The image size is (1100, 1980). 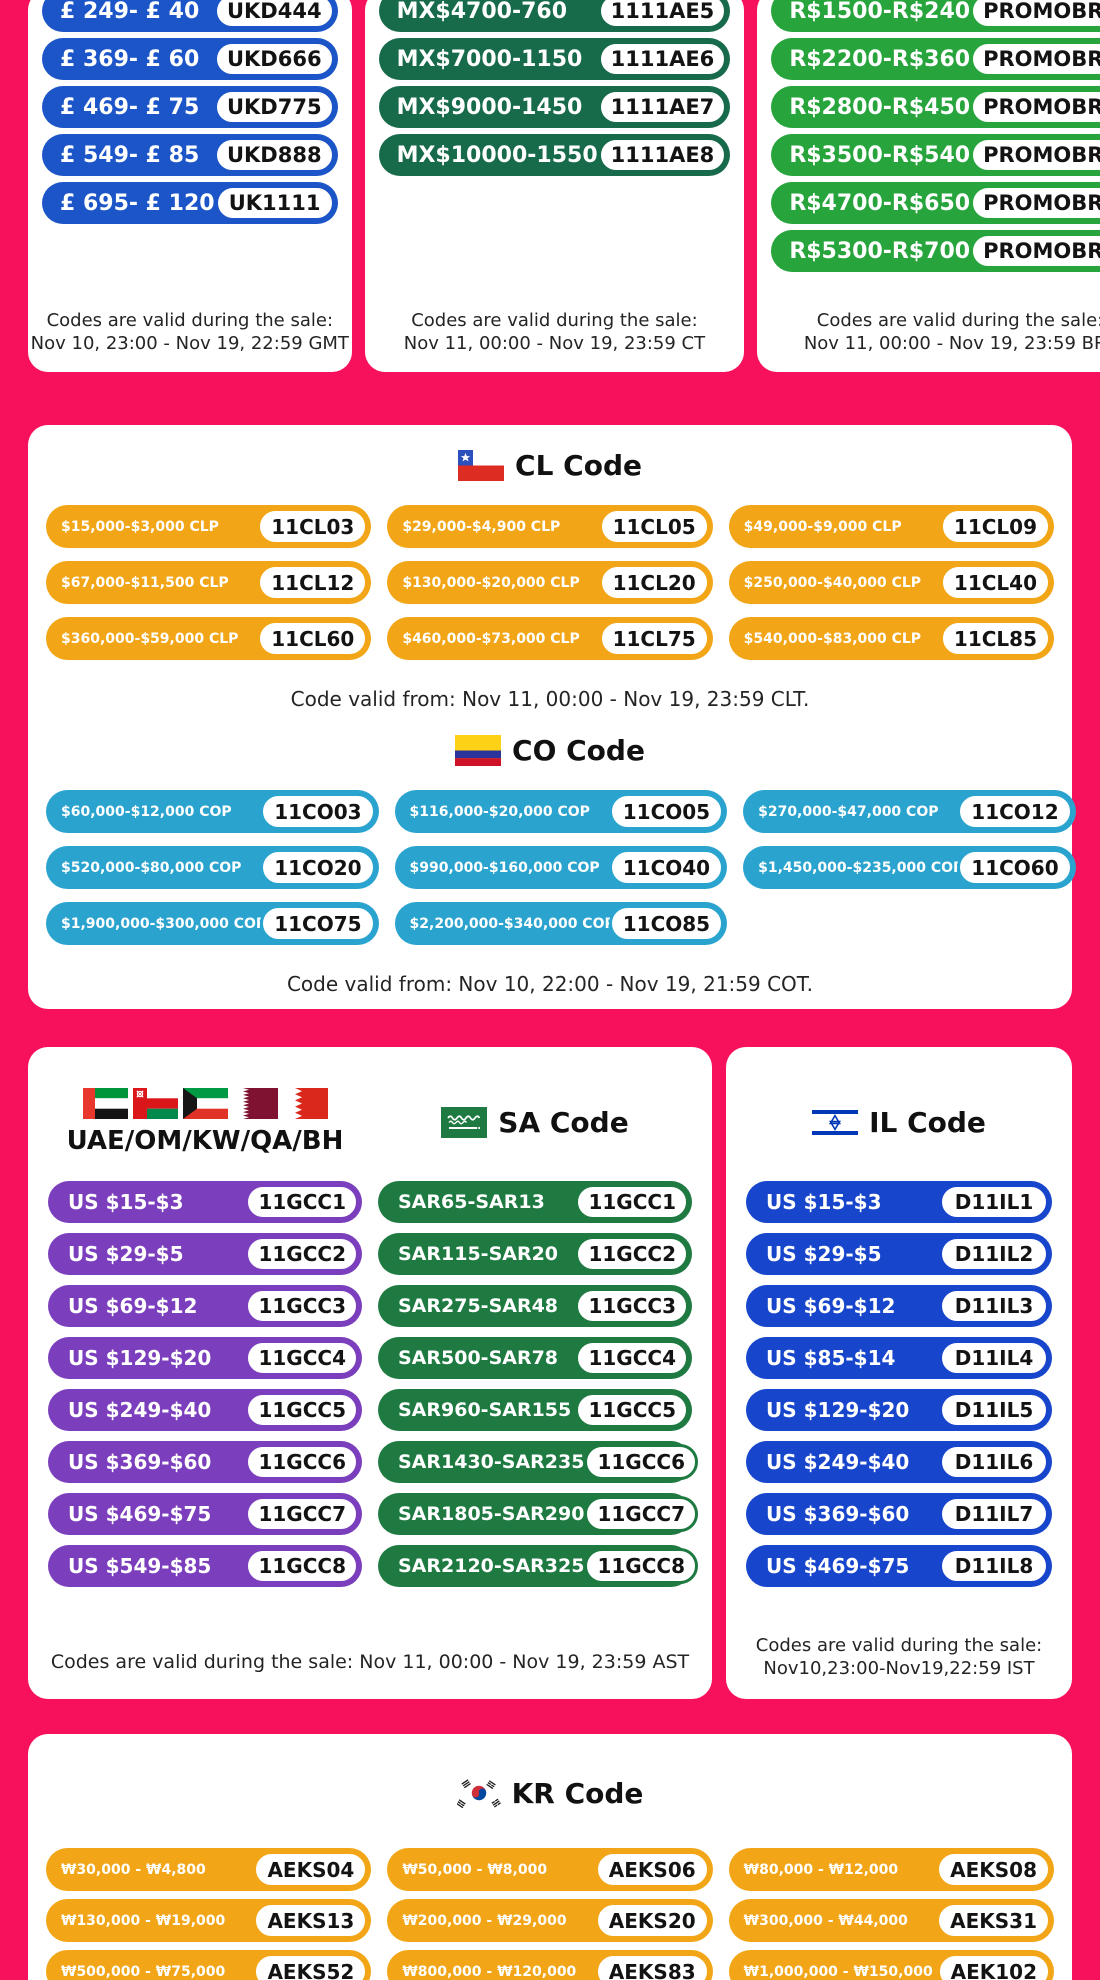 I want to click on coupon-pill: SAR65-SAR13 11GCC1, so click(x=535, y=1202).